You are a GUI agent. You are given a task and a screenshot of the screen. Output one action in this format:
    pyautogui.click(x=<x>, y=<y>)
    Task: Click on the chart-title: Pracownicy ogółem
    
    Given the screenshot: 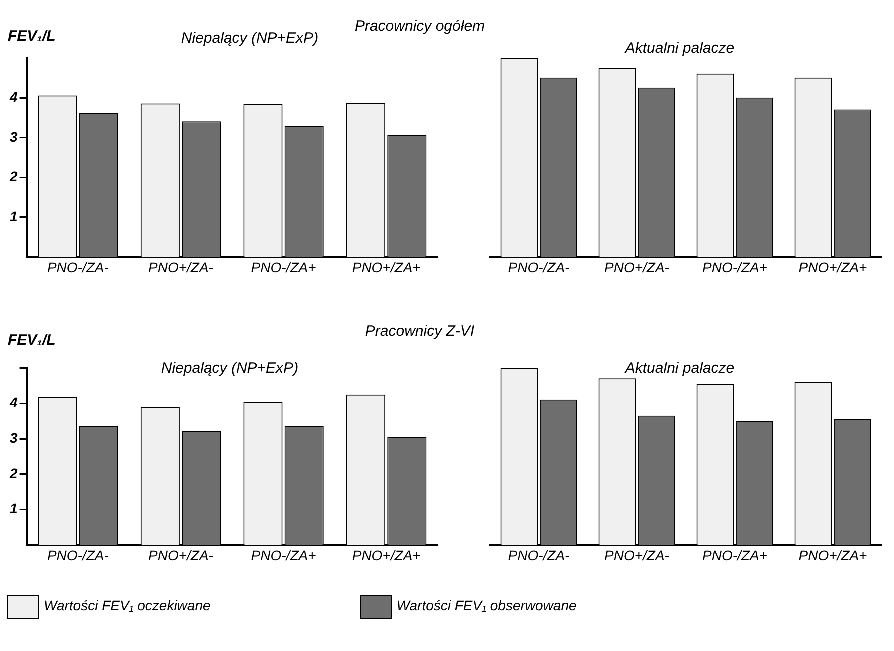 What is the action you would take?
    pyautogui.click(x=420, y=26)
    